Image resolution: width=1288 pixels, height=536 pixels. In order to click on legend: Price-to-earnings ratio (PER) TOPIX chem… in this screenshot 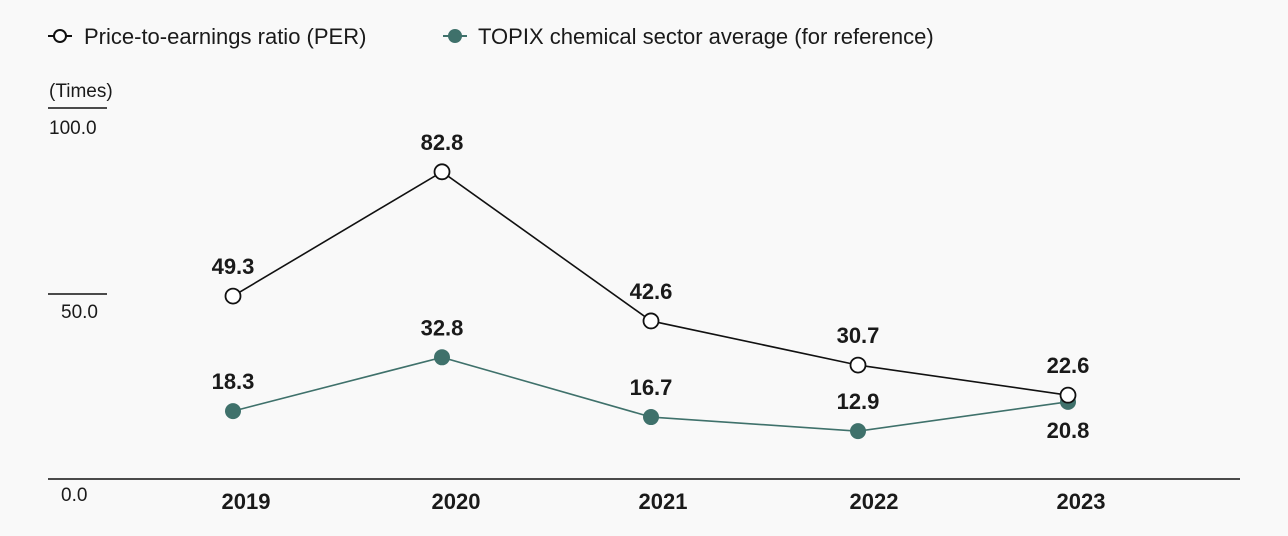, I will do `click(491, 36)`.